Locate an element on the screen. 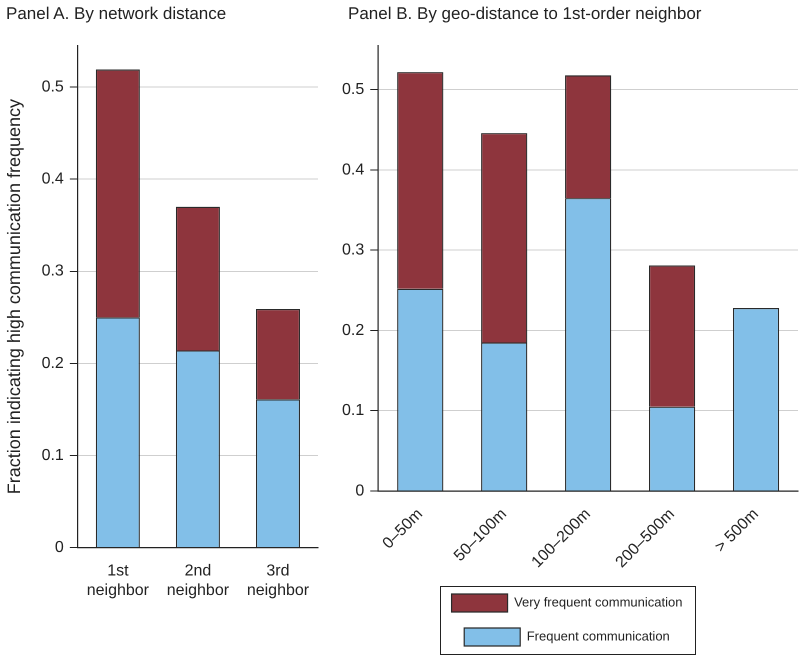 The height and width of the screenshot is (660, 806). legend-label: Frequent communication is located at coordinates (598, 636).